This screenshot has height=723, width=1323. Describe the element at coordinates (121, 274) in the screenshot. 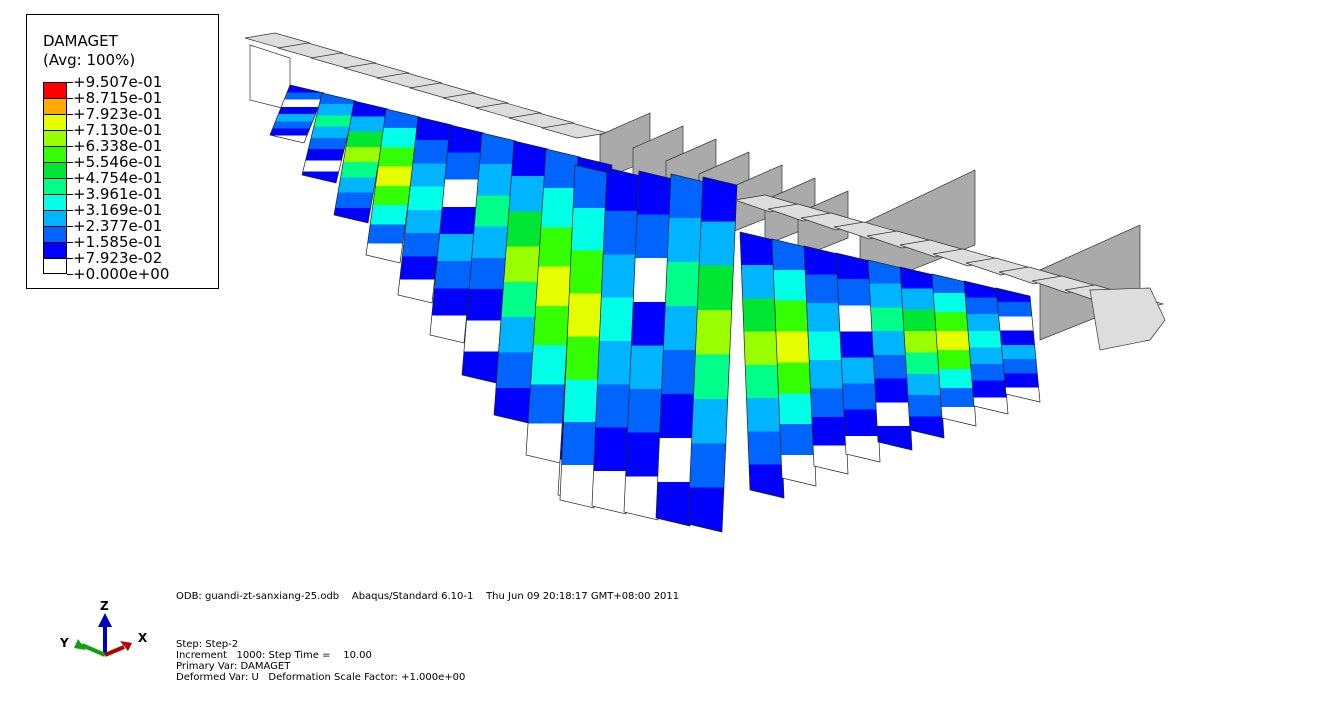

I see `legend-value: +0.000e+00` at that location.